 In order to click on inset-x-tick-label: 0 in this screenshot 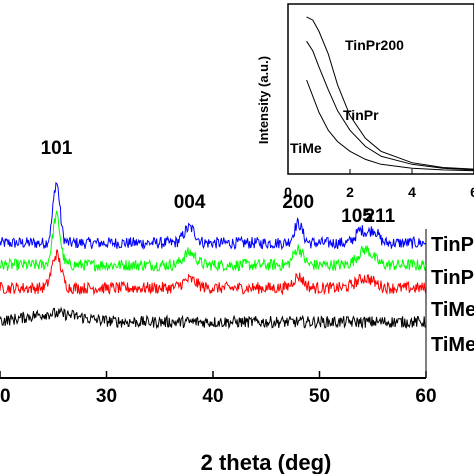, I will do `click(288, 192)`.